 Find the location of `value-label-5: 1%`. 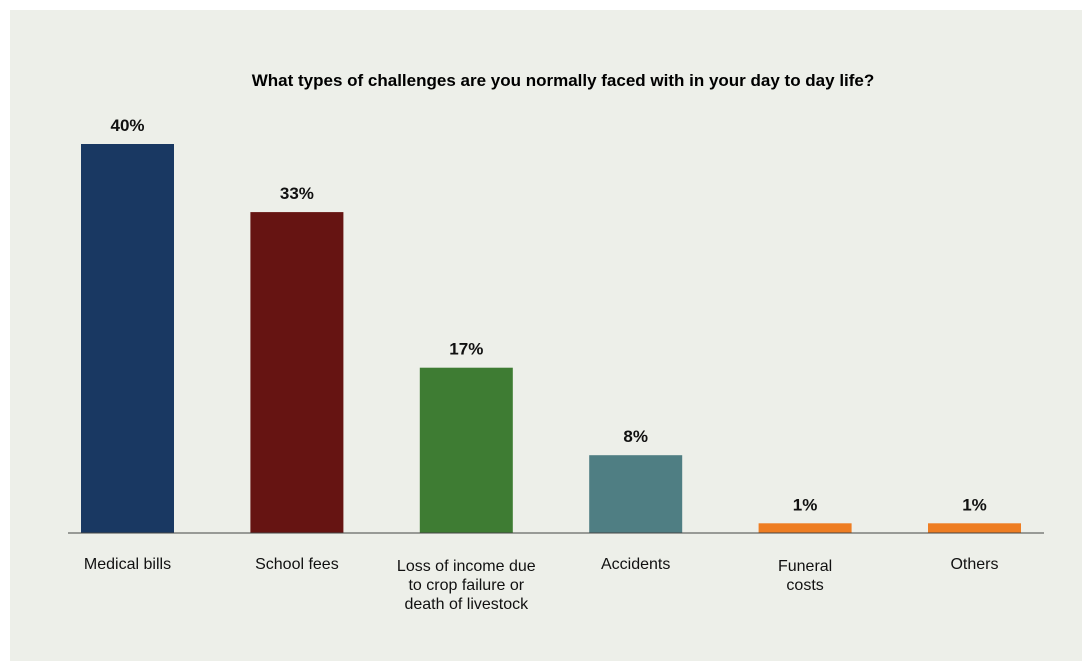

value-label-5: 1% is located at coordinates (974, 504).